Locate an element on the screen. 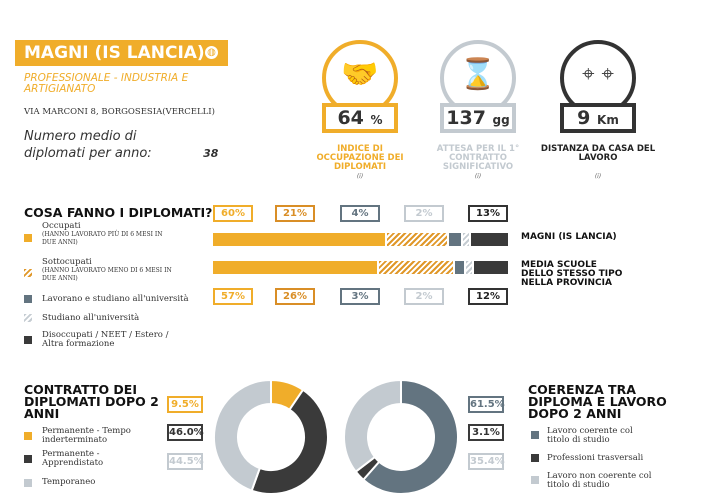 This screenshot has width=702, height=503. section-title-contratto: CONTRATTO DEI DIPLOMATI DOPO 2 ANNI is located at coordinates (91, 401).